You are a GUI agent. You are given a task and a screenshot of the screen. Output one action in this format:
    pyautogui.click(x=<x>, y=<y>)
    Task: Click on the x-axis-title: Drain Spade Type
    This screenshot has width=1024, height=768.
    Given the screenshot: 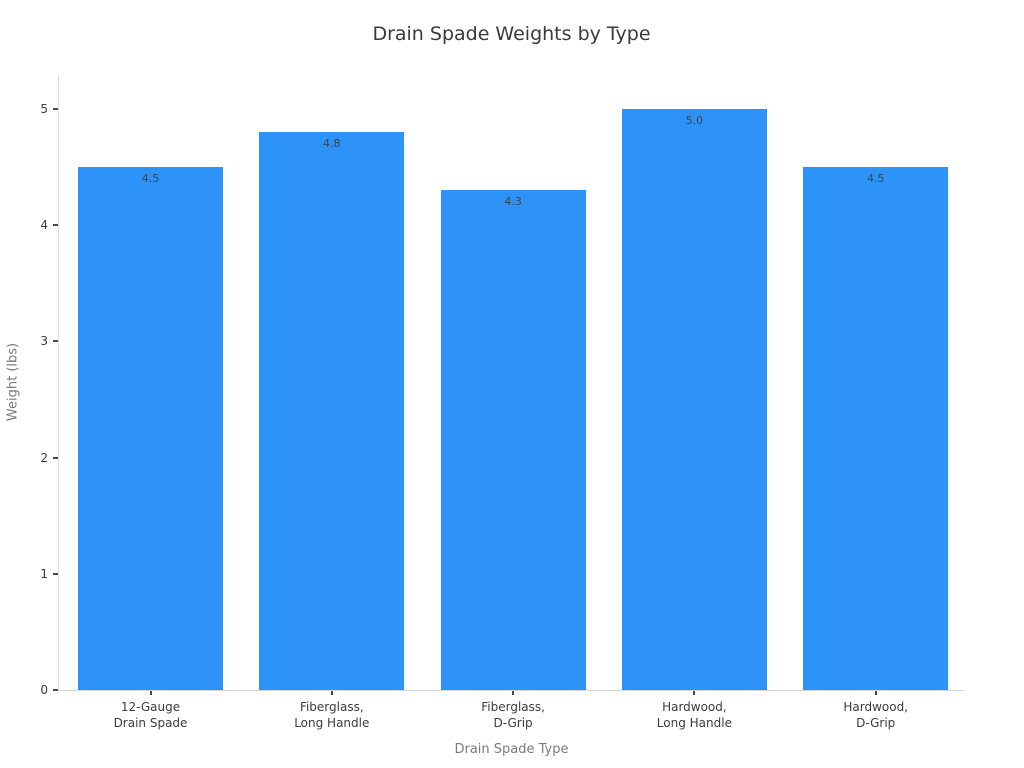 What is the action you would take?
    pyautogui.click(x=511, y=749)
    